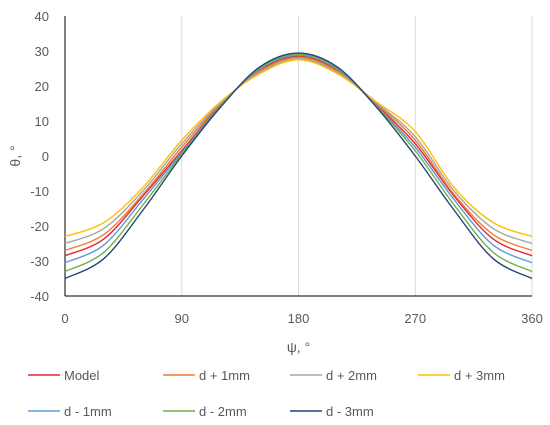 The height and width of the screenshot is (425, 550). Describe the element at coordinates (350, 411) in the screenshot. I see `legend-label: d - 3mm` at that location.